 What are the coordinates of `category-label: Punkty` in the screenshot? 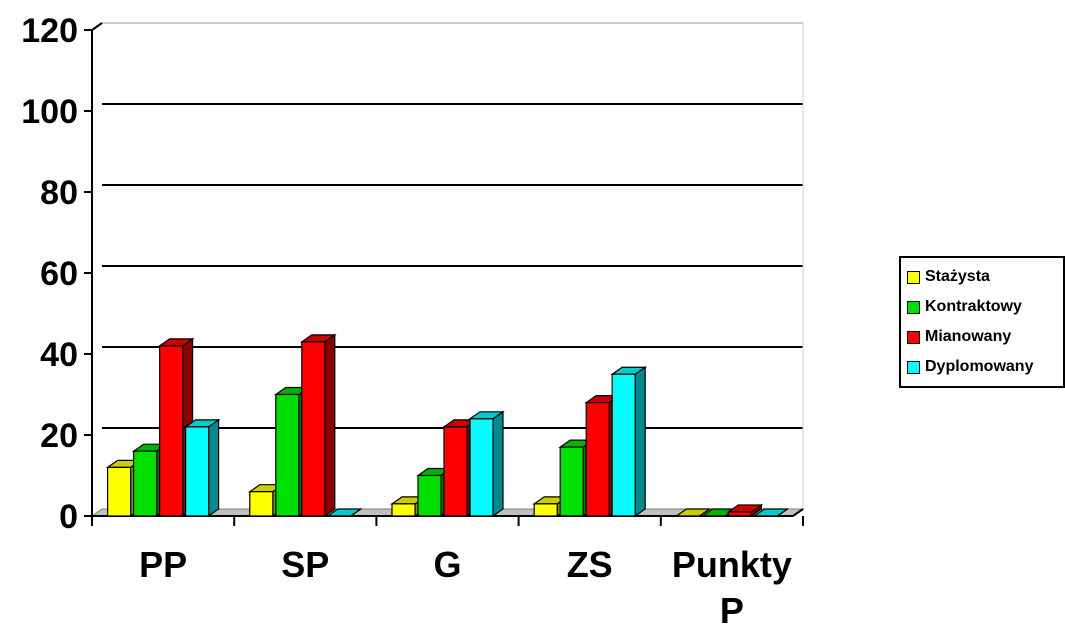 It's located at (732, 564).